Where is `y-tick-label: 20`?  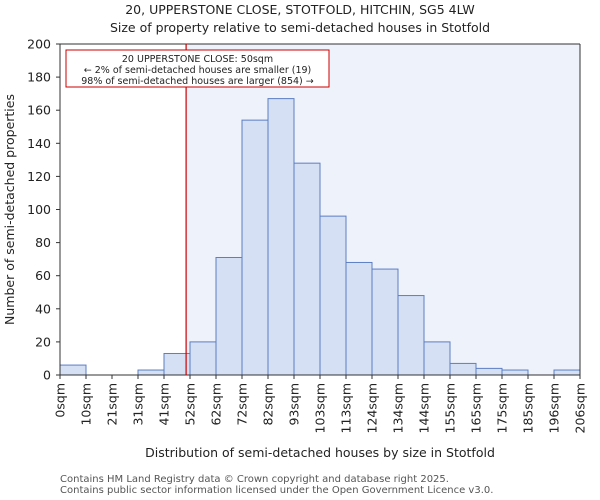 y-tick-label: 20 is located at coordinates (43, 341).